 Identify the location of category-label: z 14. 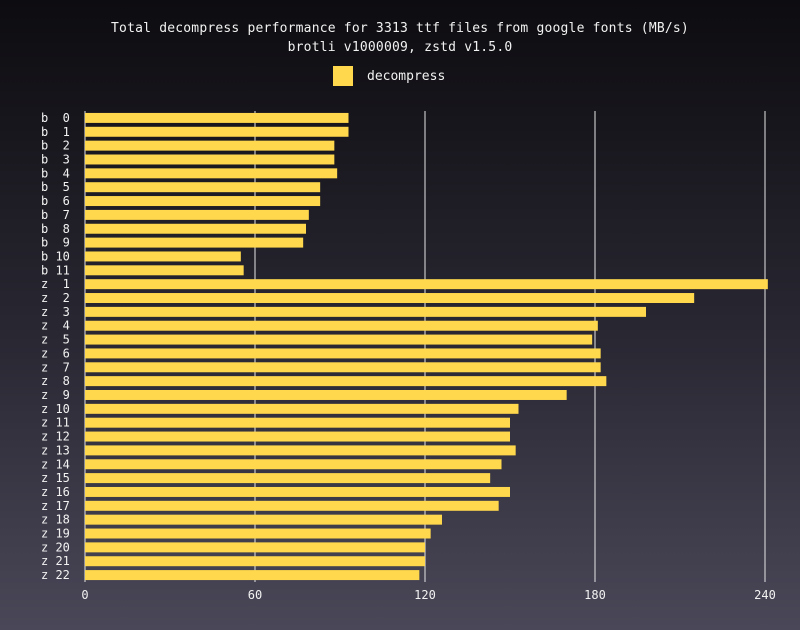
(55, 464).